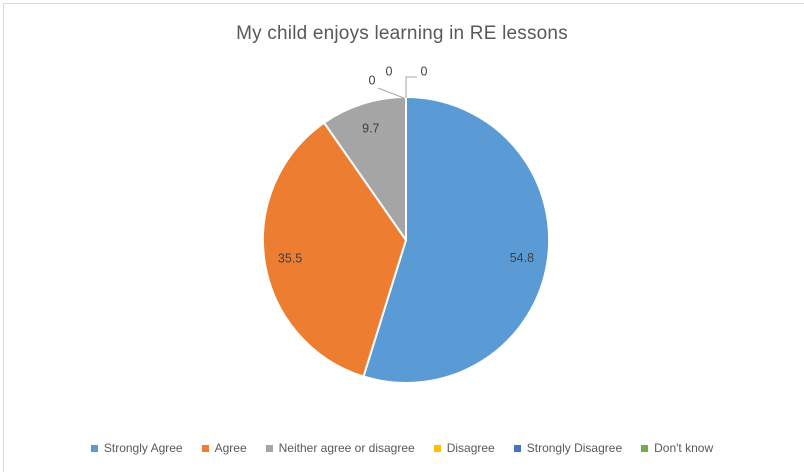 The image size is (804, 472). What do you see at coordinates (389, 72) in the screenshot?
I see `data-label-strongly-disagree: 0` at bounding box center [389, 72].